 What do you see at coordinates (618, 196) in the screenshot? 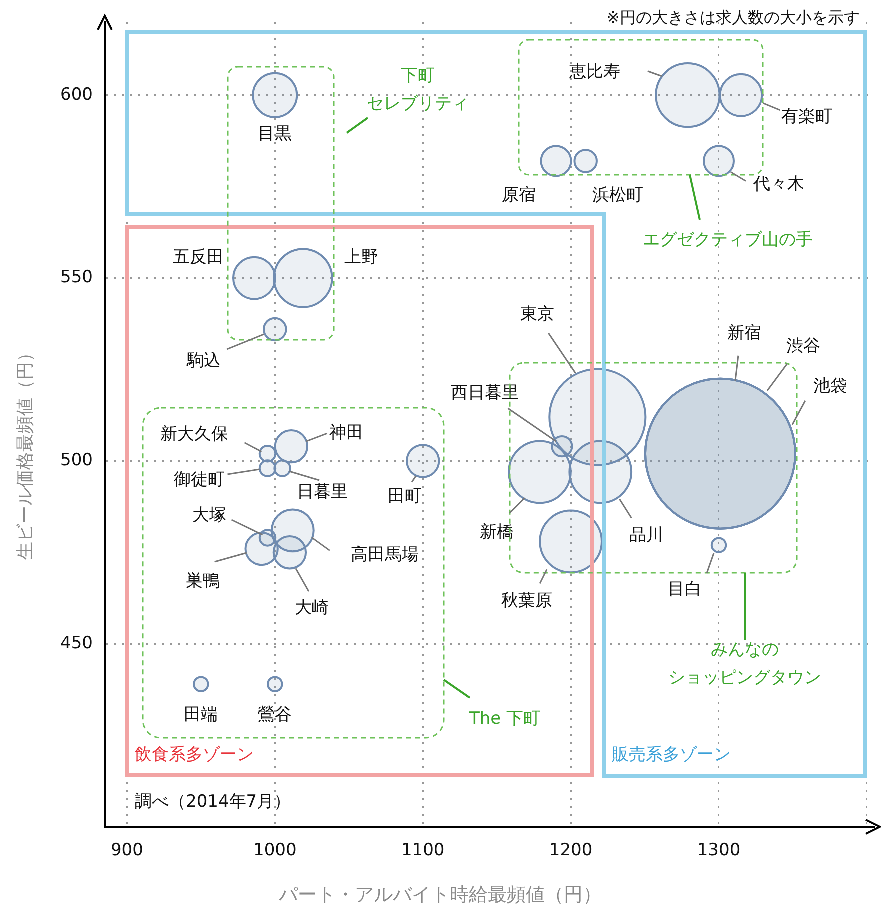
I see `series-label: 浜松町` at bounding box center [618, 196].